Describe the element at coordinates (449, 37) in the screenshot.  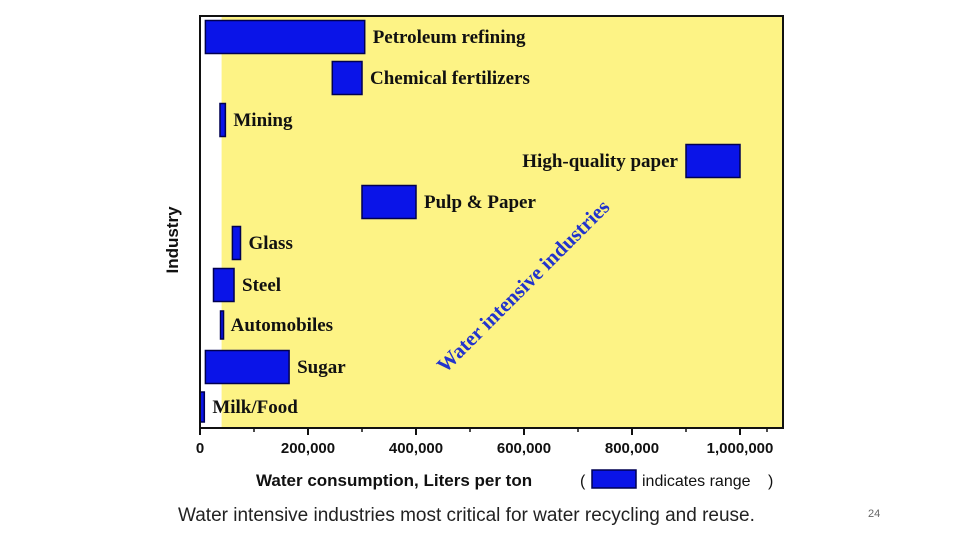
I see `bar-label: Petroleum refining` at that location.